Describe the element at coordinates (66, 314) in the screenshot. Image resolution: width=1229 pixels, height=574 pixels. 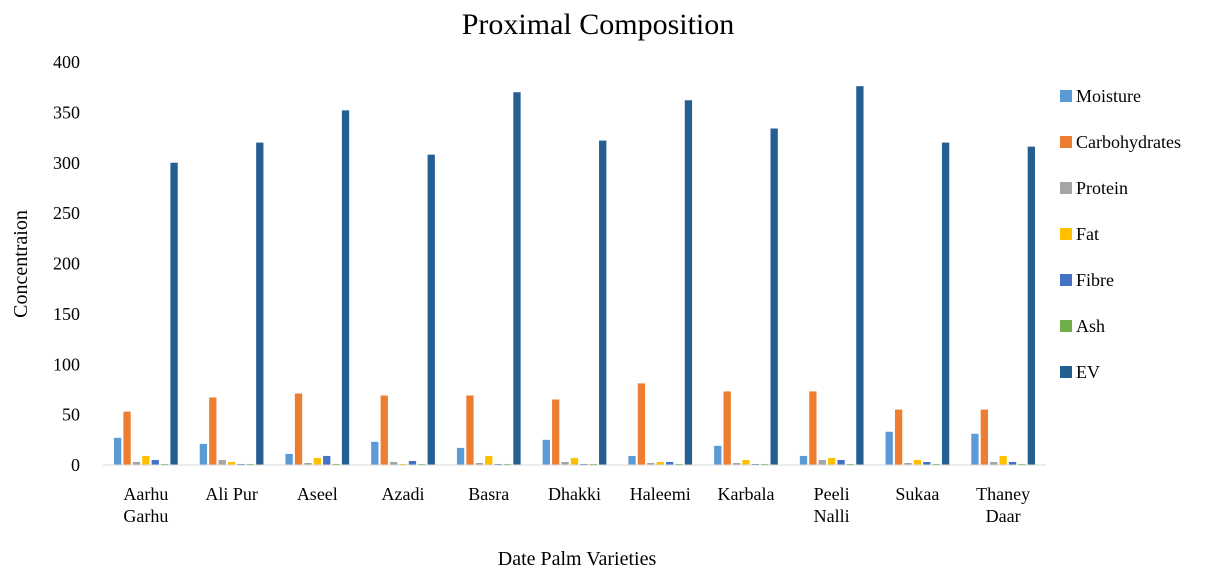
I see `y-tick-label: 150` at that location.